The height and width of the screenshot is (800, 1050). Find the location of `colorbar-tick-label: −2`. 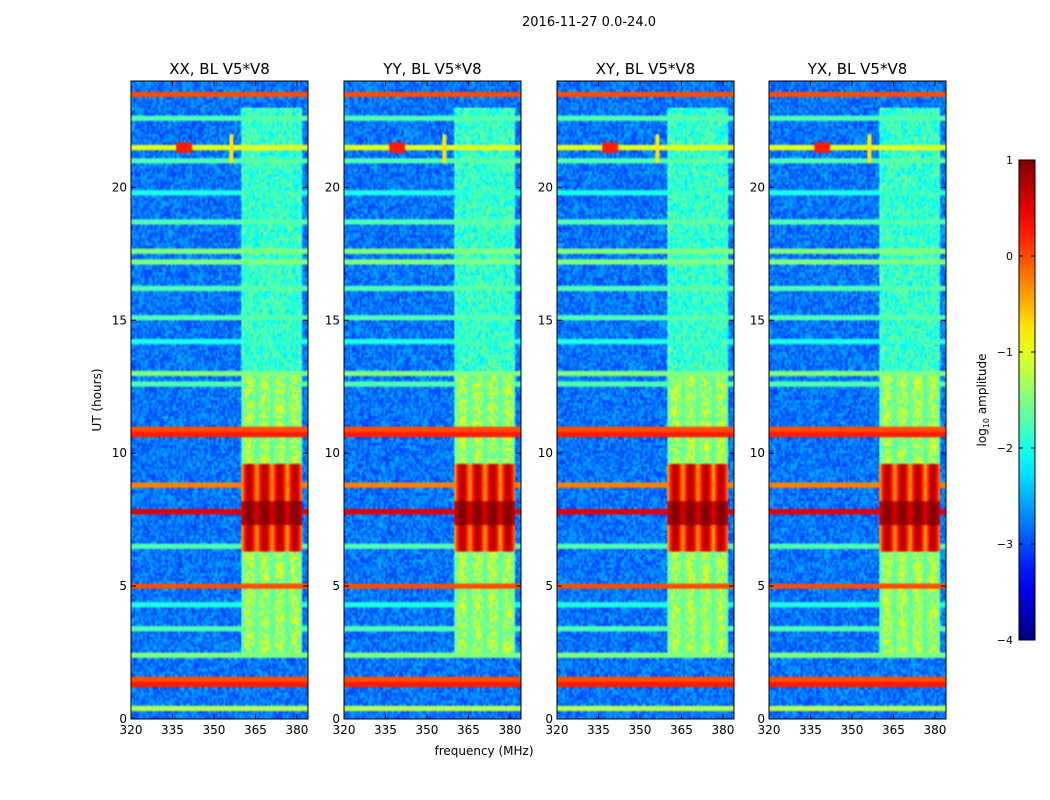

colorbar-tick-label: −2 is located at coordinates (1005, 448).